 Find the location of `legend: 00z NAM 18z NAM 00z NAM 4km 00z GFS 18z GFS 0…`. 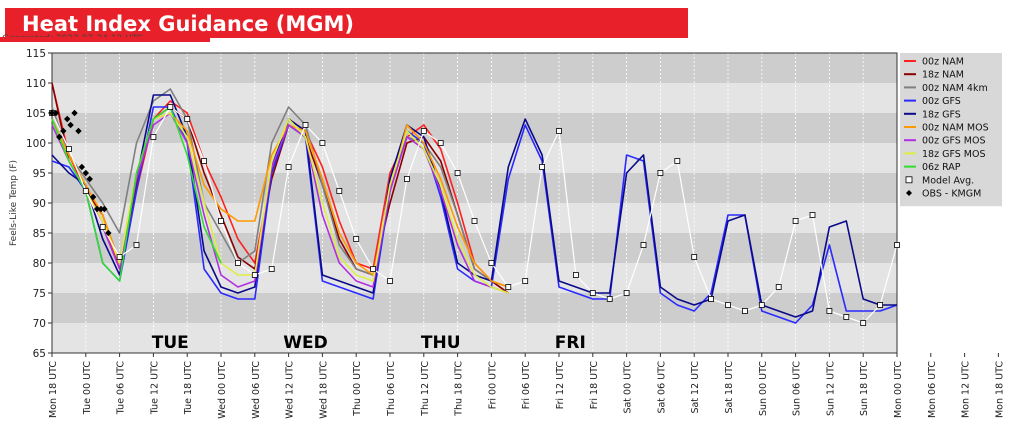

legend: 00z NAM 18z NAM 00z NAM 4km 00z GFS 18z GFS 0… is located at coordinates (951, 130).